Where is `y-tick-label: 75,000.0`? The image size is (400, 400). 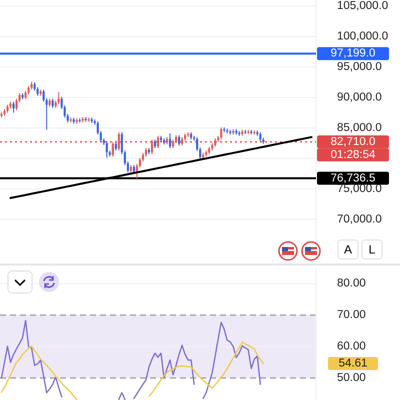 y-tick-label: 75,000.0 is located at coordinates (359, 188).